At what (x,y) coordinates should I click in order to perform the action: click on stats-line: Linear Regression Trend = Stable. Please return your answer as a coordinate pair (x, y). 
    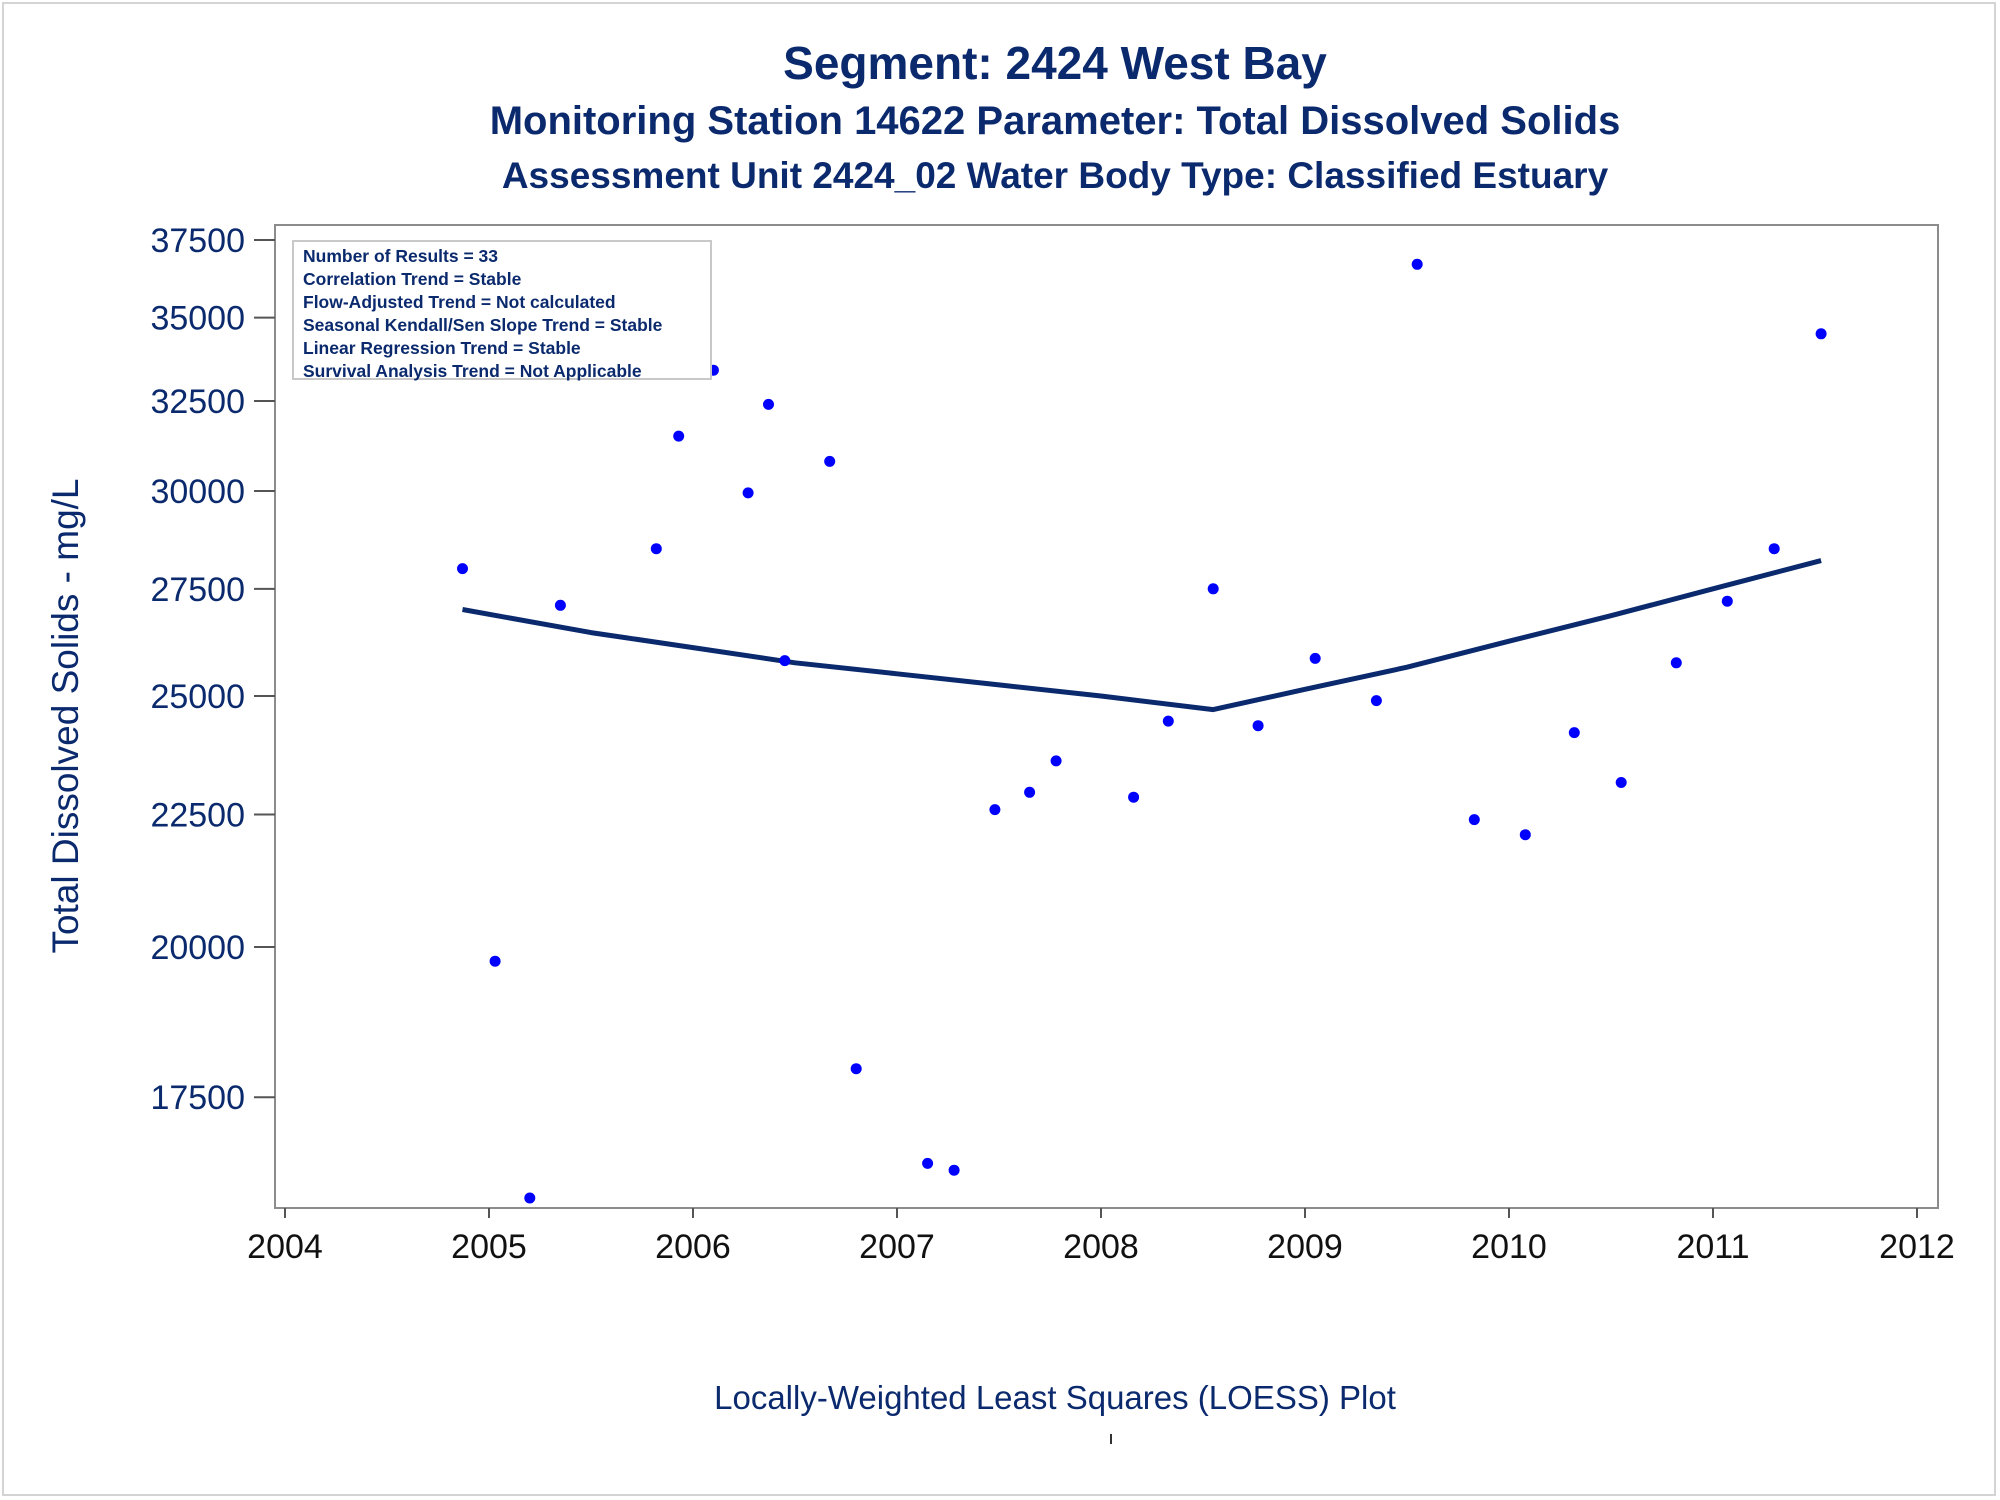
    Looking at the image, I should click on (442, 348).